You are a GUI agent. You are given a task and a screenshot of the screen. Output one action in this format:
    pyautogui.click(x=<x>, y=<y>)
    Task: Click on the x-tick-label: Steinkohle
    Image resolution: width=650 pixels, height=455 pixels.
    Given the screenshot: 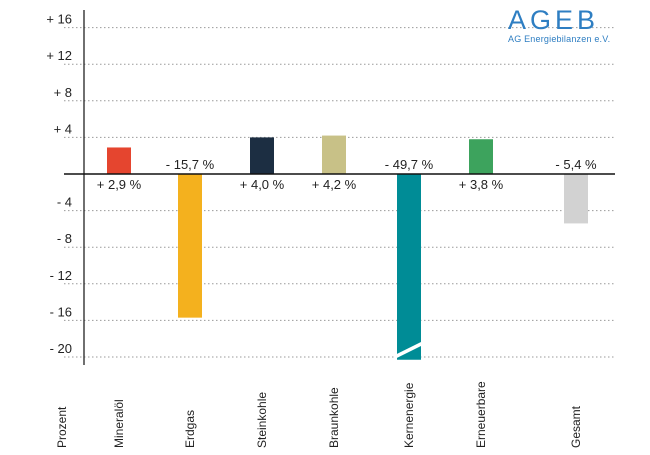 What is the action you would take?
    pyautogui.click(x=262, y=420)
    